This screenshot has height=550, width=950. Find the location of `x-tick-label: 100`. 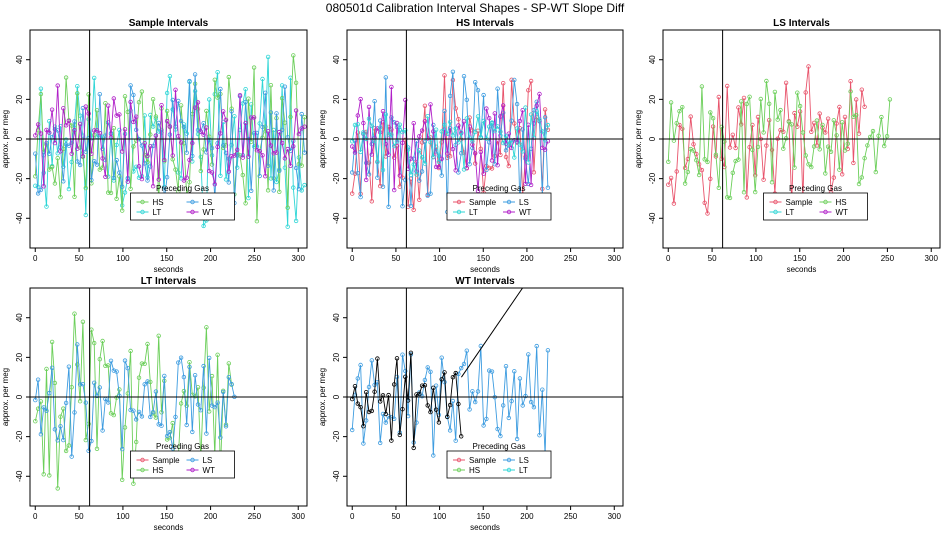

x-tick-label: 100 is located at coordinates (756, 258).